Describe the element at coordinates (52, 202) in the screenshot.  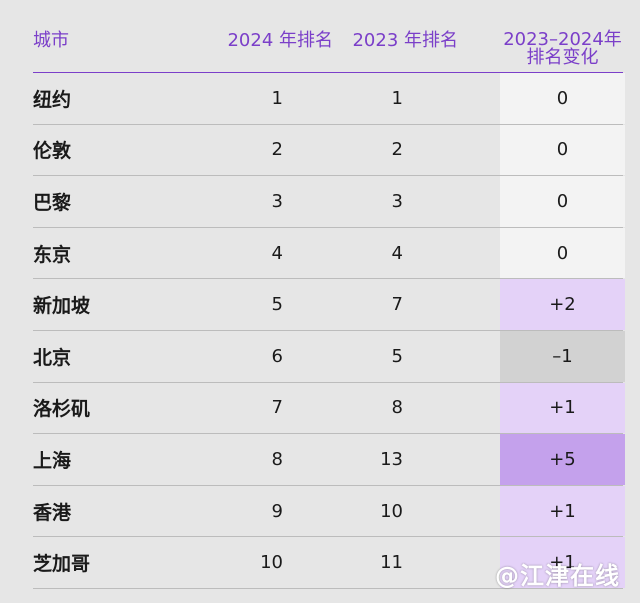
I see `city-cell: 巴黎` at that location.